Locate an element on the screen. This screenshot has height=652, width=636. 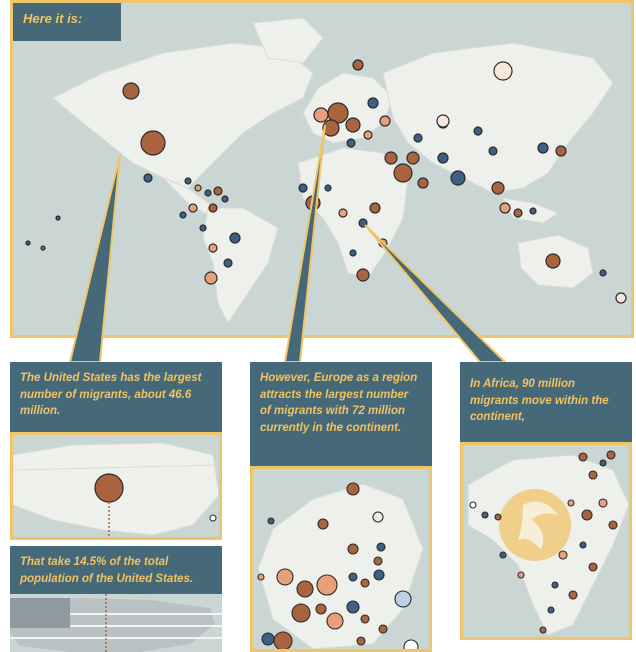
africa-connector is located at coordinates (436, 293).